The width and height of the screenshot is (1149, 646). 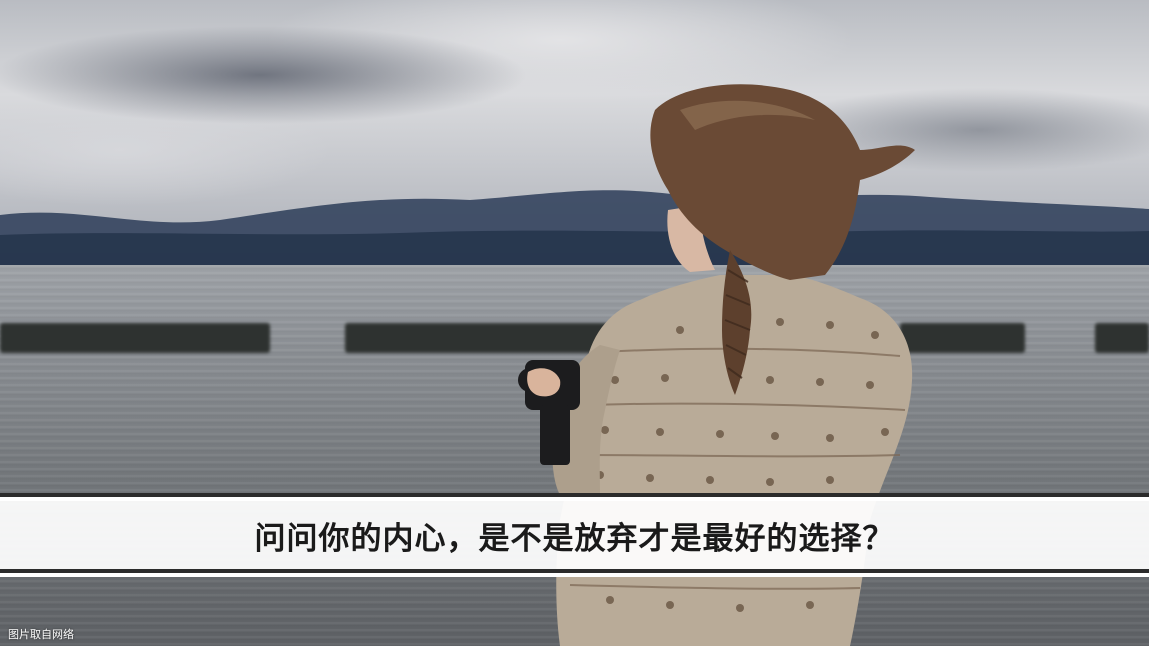 I want to click on caption-border-top, so click(x=574, y=495).